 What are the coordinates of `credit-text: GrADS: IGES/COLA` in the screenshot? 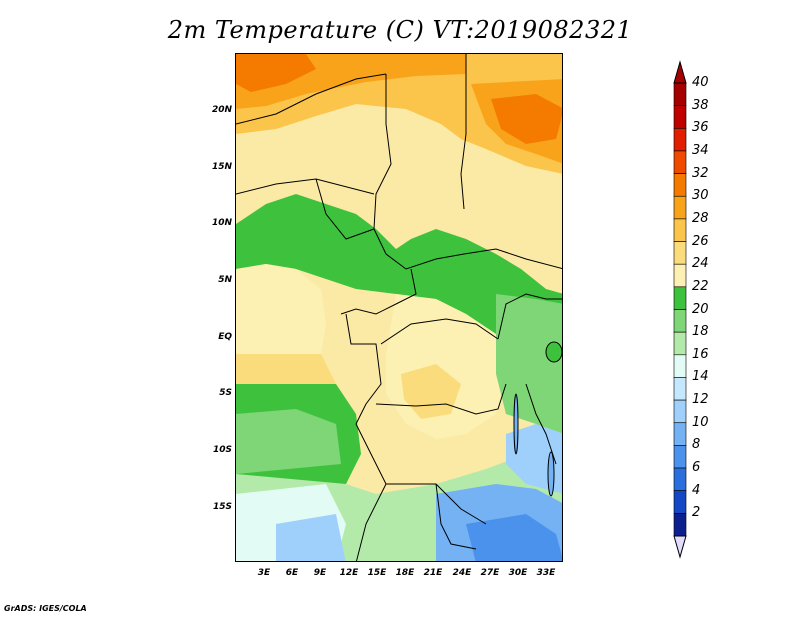 It's located at (45, 608).